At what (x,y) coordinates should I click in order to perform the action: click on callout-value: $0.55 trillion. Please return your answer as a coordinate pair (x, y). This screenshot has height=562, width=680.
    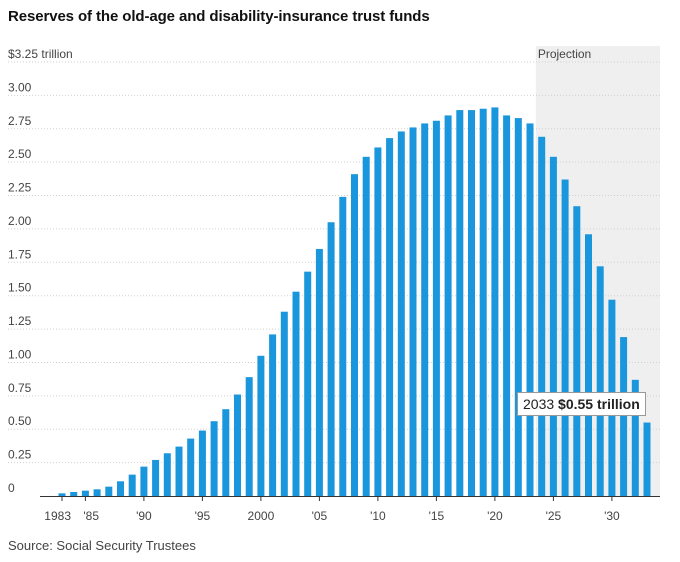
    Looking at the image, I should click on (599, 404).